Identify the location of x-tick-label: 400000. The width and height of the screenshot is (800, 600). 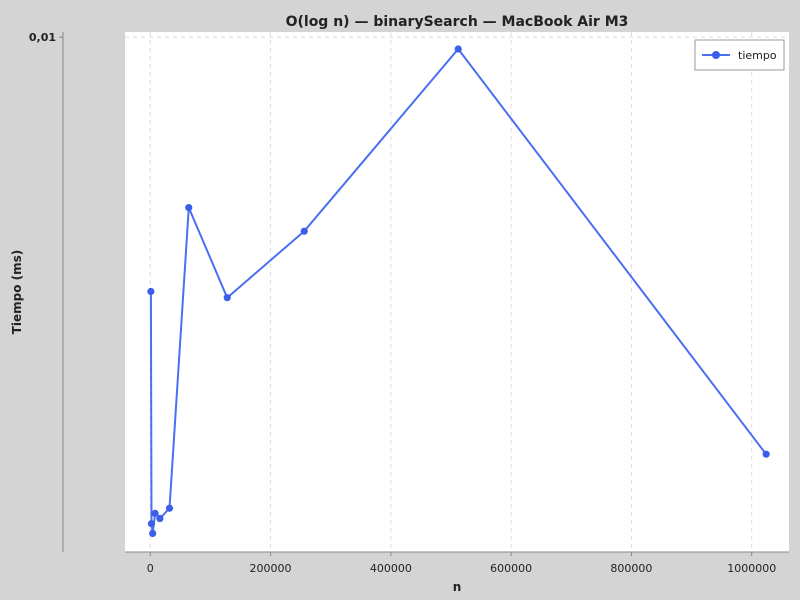
(391, 568).